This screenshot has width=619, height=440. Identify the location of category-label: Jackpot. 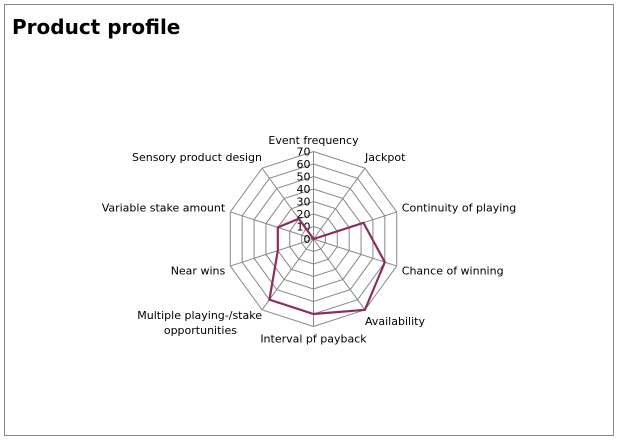
(385, 157).